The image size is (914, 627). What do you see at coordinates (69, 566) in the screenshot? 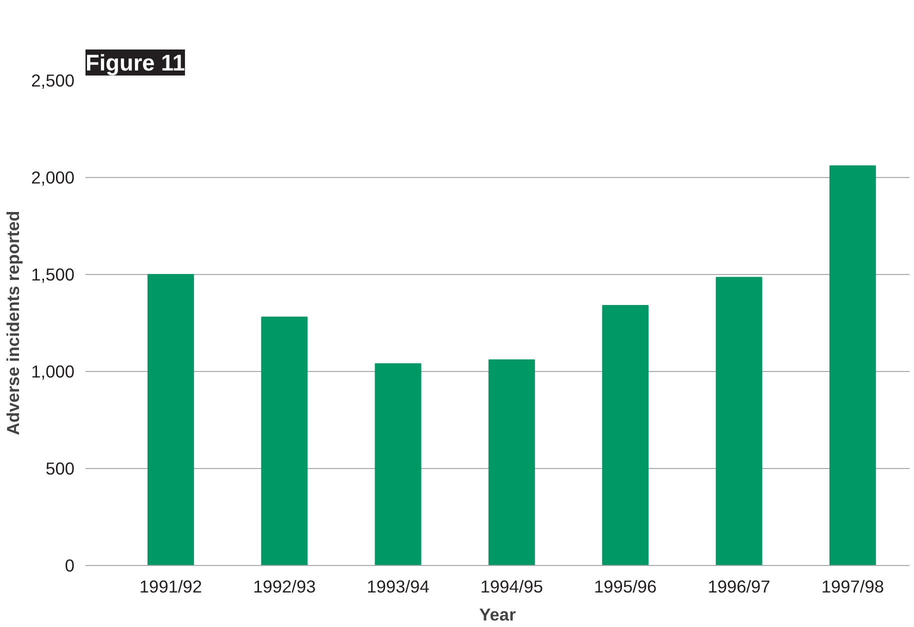
I see `y-tick-label: 0` at bounding box center [69, 566].